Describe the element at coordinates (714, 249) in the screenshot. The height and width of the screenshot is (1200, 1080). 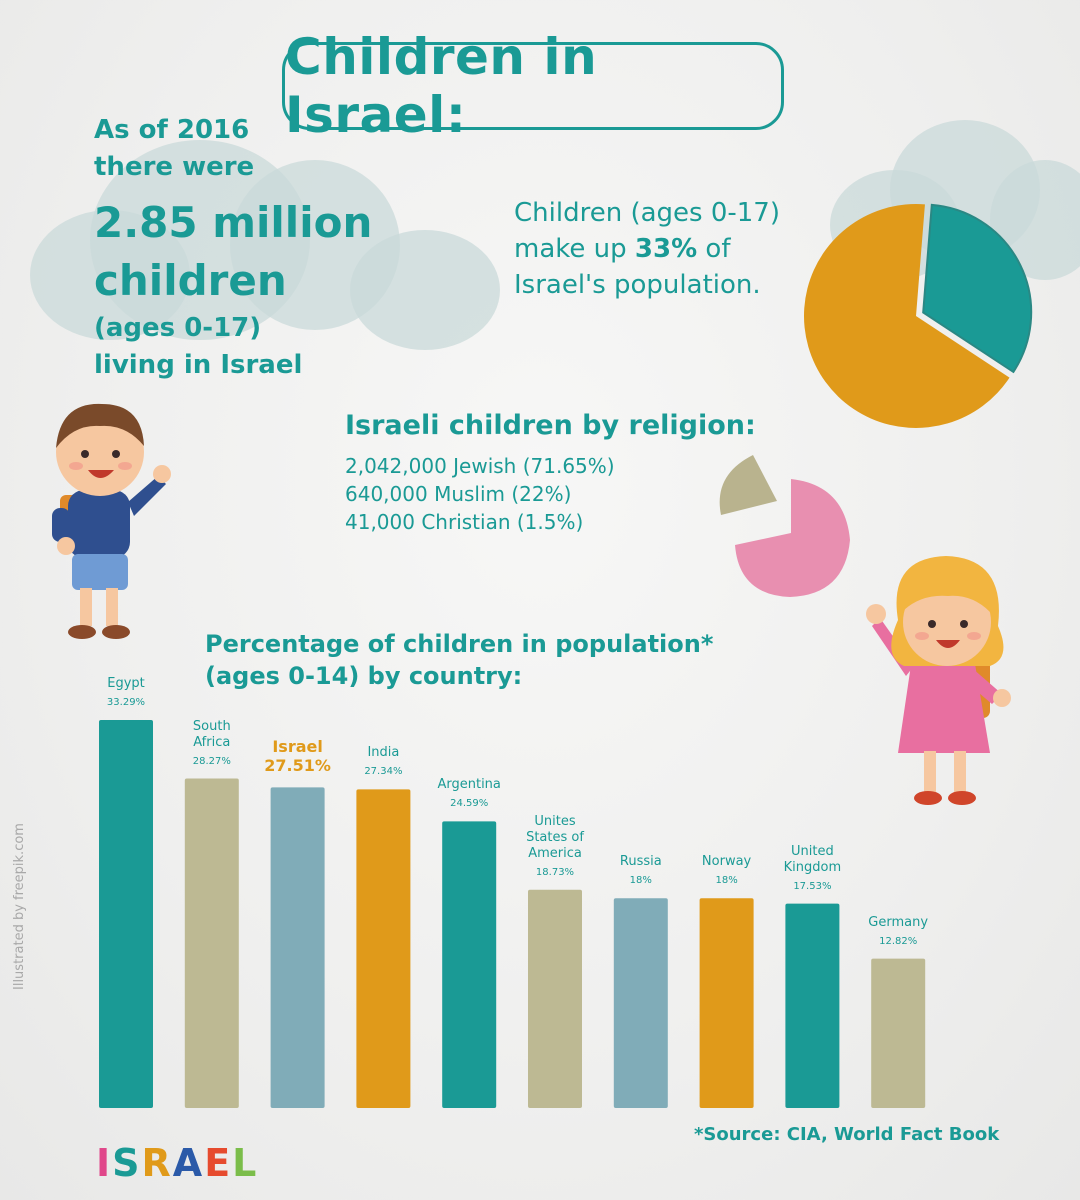
I see `share-line-2-post: of` at that location.